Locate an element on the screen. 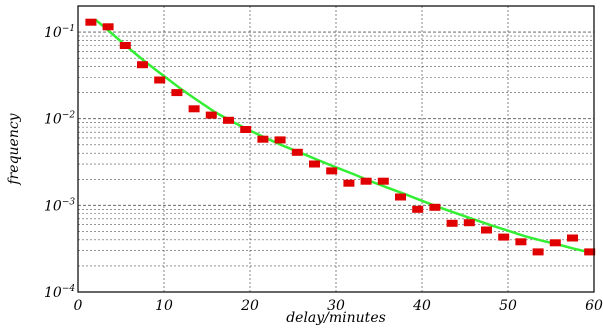  y-tick-label: 10⁻³ is located at coordinates (59, 205).